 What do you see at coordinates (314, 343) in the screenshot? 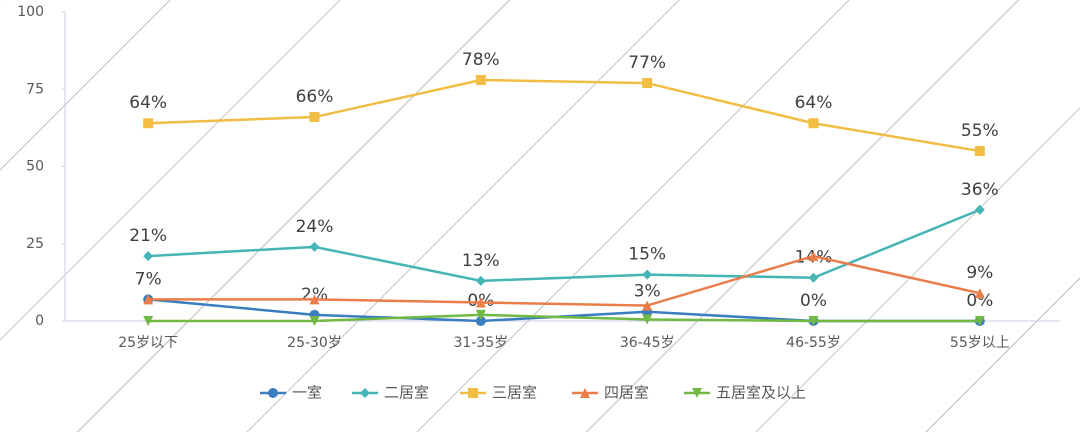
I see `x-tick-label: 25-30岁` at bounding box center [314, 343].